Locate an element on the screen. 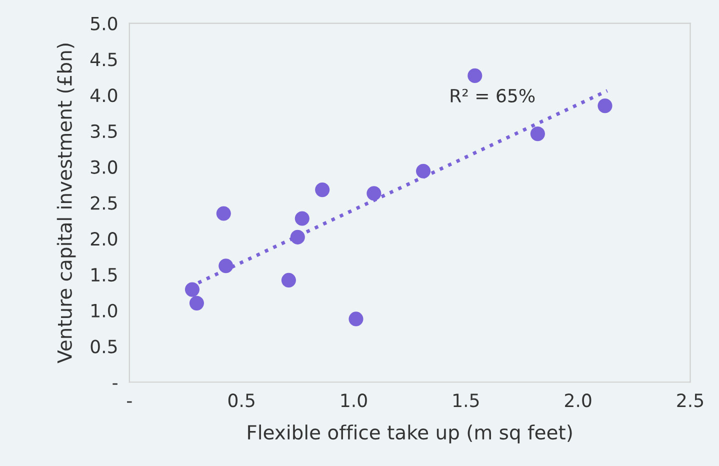 This screenshot has width=719, height=466. y-tick-label: 2.5 is located at coordinates (103, 203).